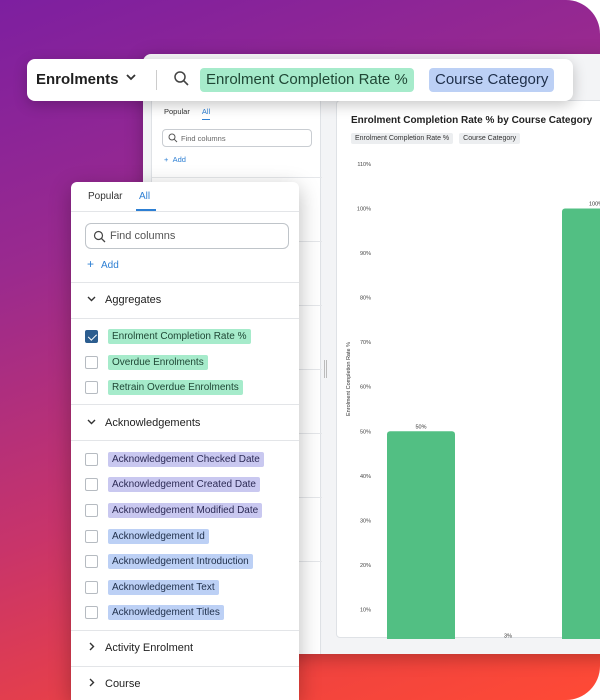 This screenshot has height=700, width=600. Describe the element at coordinates (185, 197) in the screenshot. I see `columns-tabs: Popular All` at that location.